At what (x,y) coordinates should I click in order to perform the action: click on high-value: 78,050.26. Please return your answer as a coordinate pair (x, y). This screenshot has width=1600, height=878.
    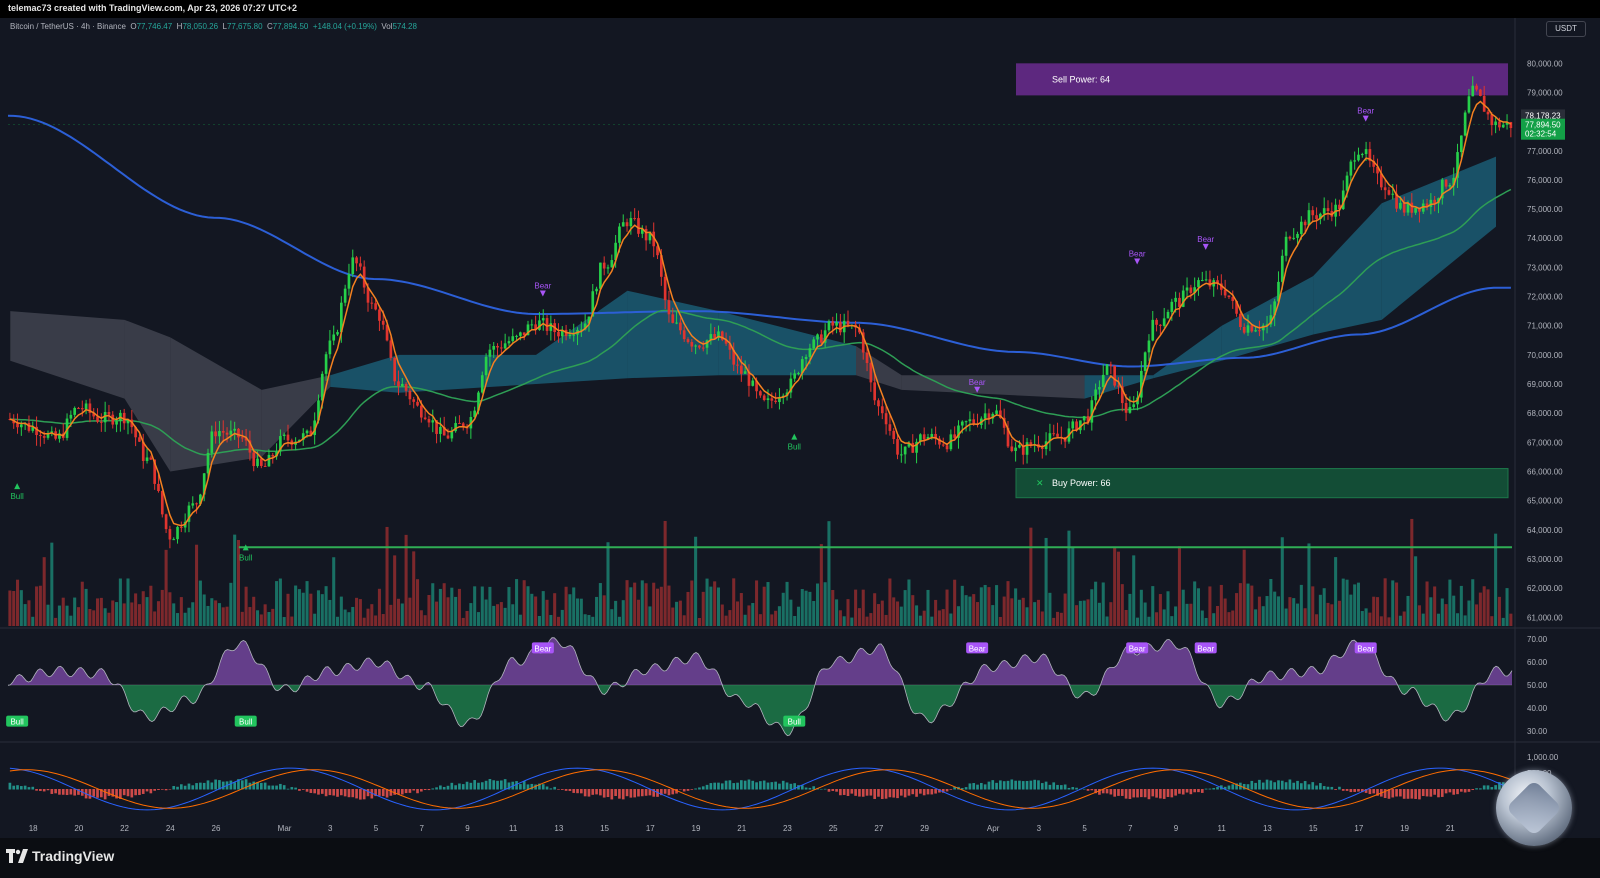
    Looking at the image, I should click on (200, 26).